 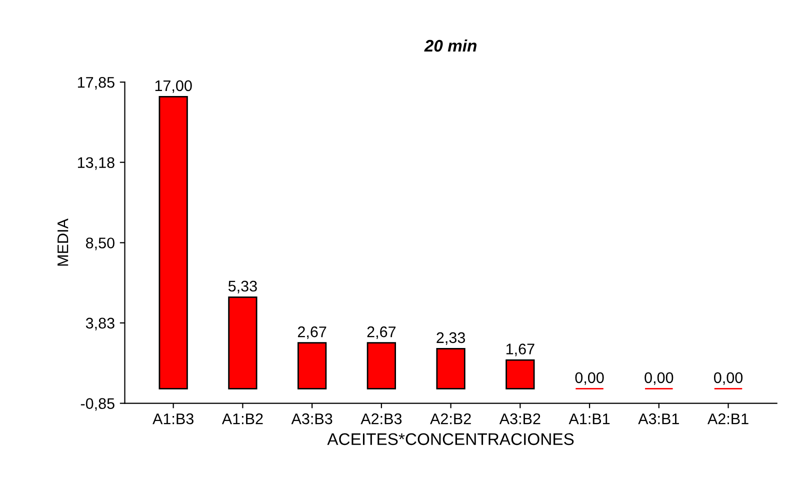 What do you see at coordinates (100, 244) in the screenshot?
I see `y-tick-label: 8,50` at bounding box center [100, 244].